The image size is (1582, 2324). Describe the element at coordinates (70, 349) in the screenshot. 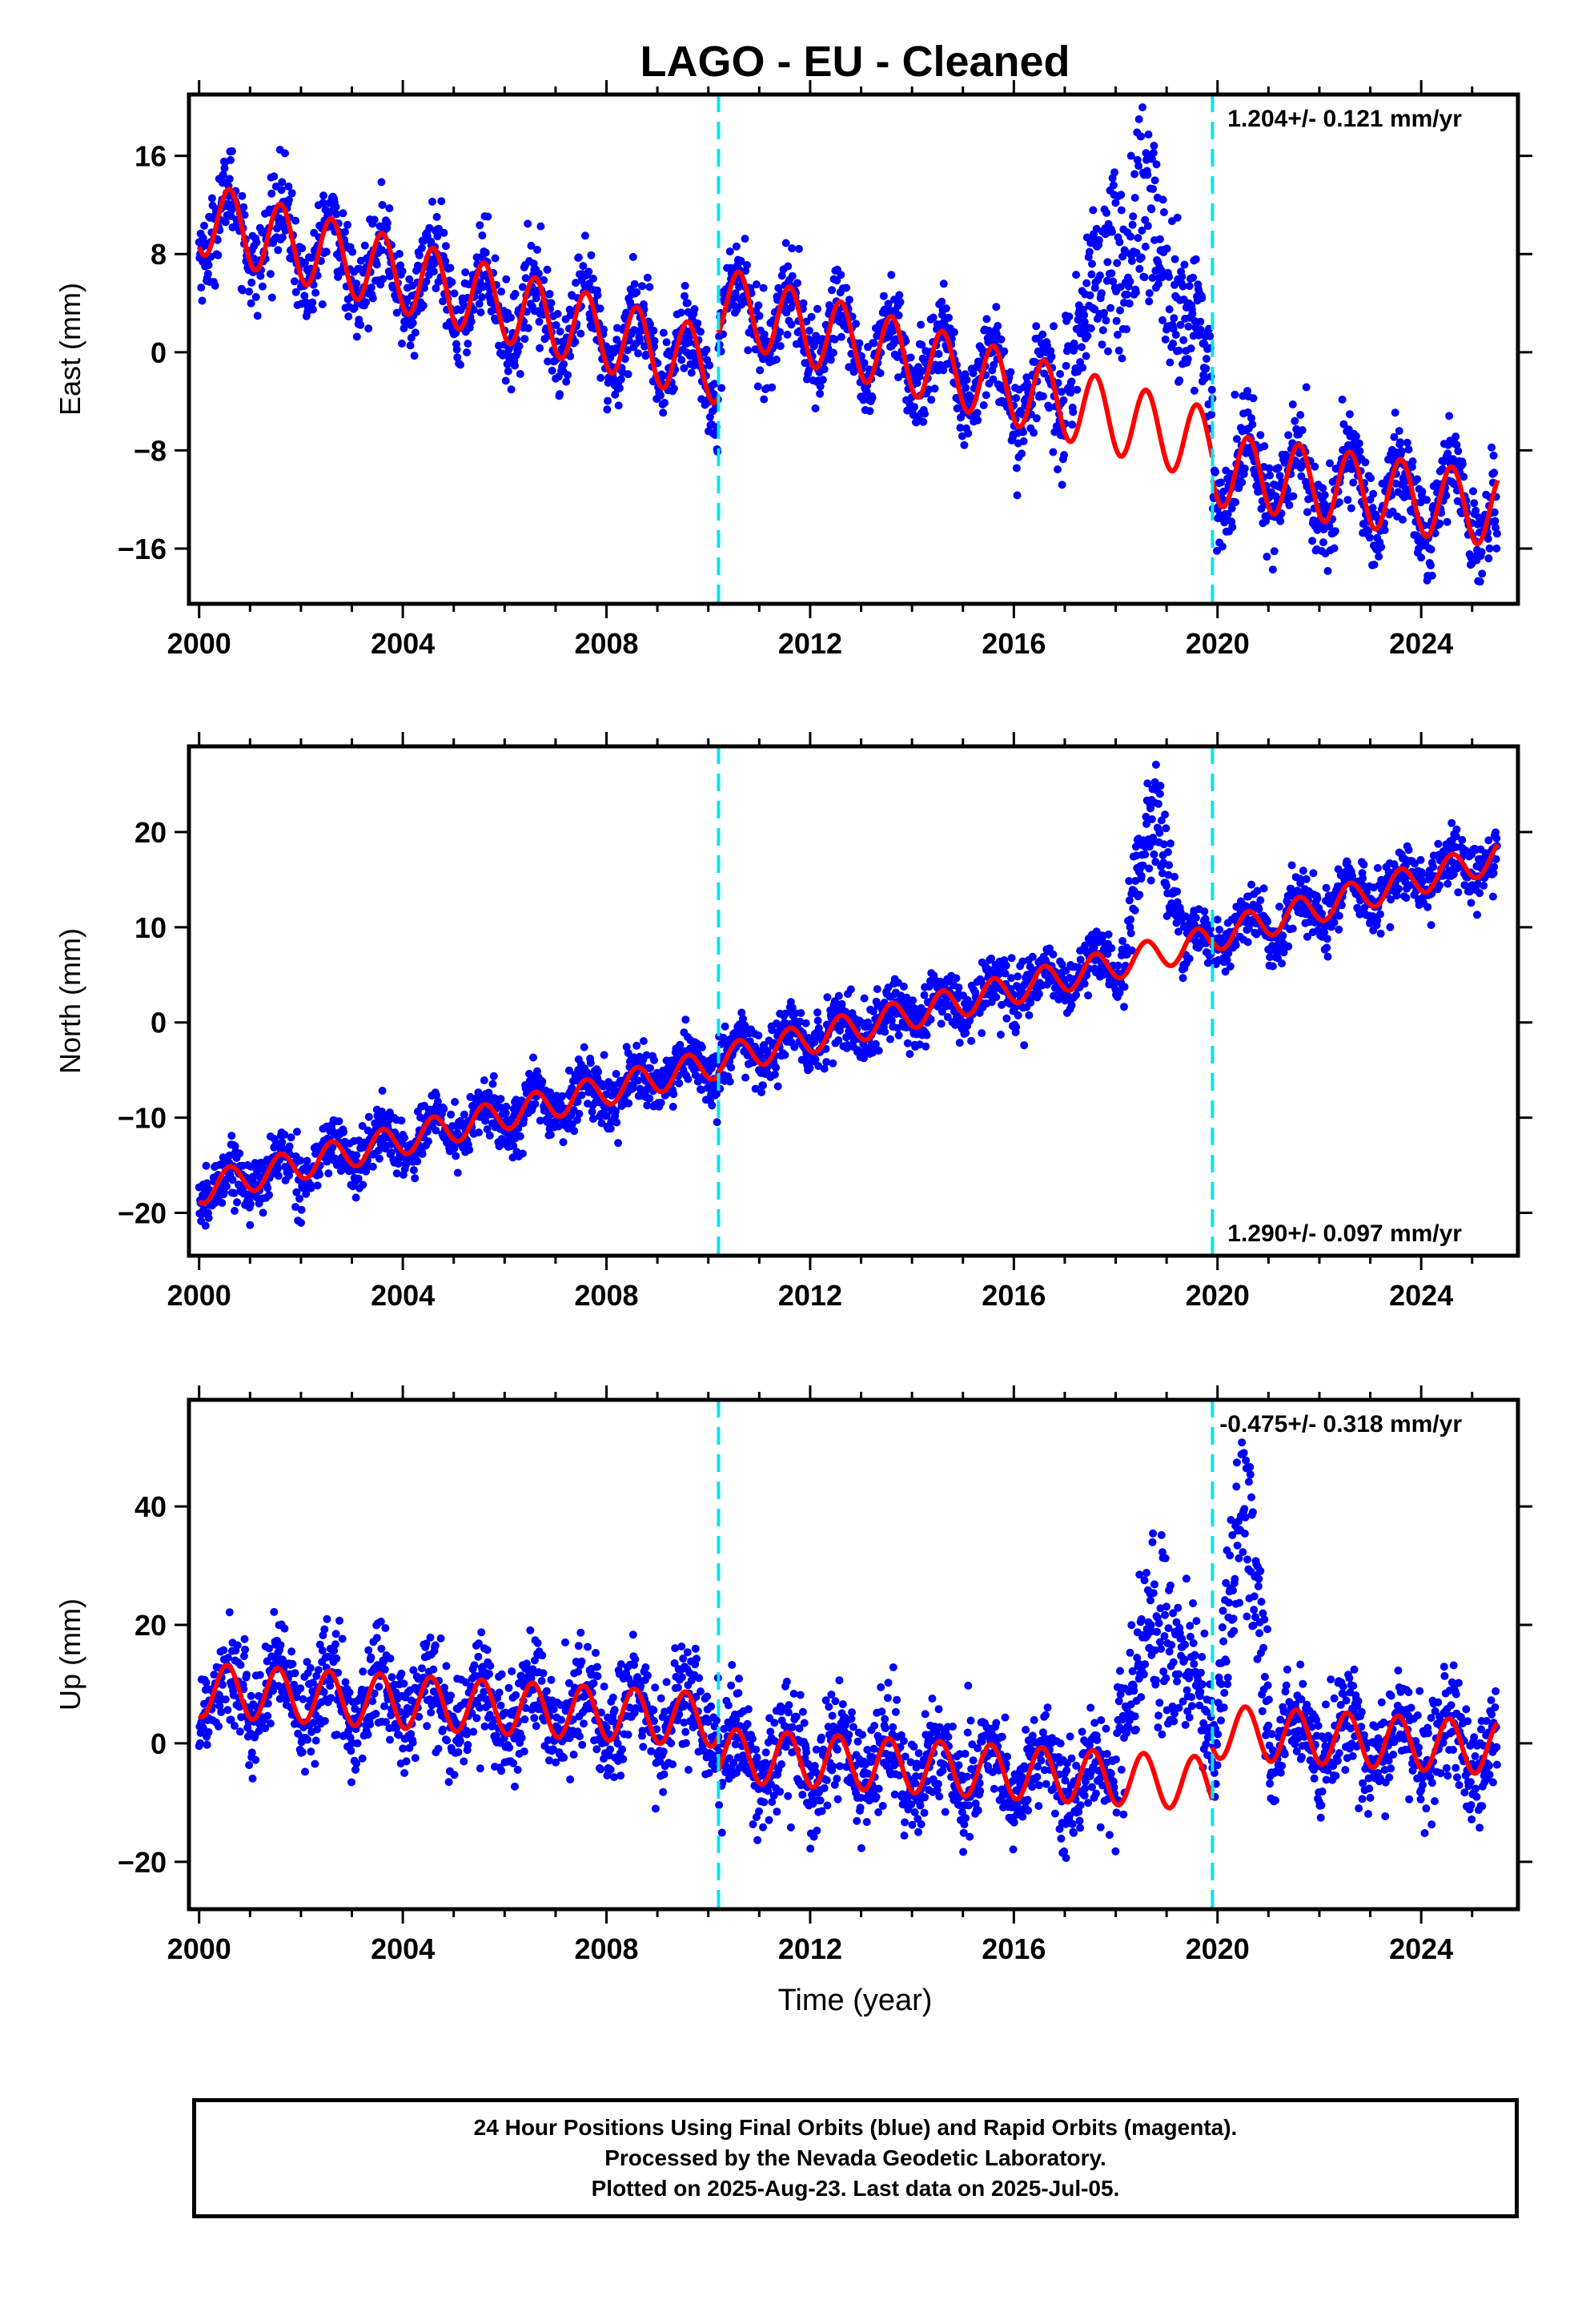

I see `y-axis-label: East (mm)` at that location.